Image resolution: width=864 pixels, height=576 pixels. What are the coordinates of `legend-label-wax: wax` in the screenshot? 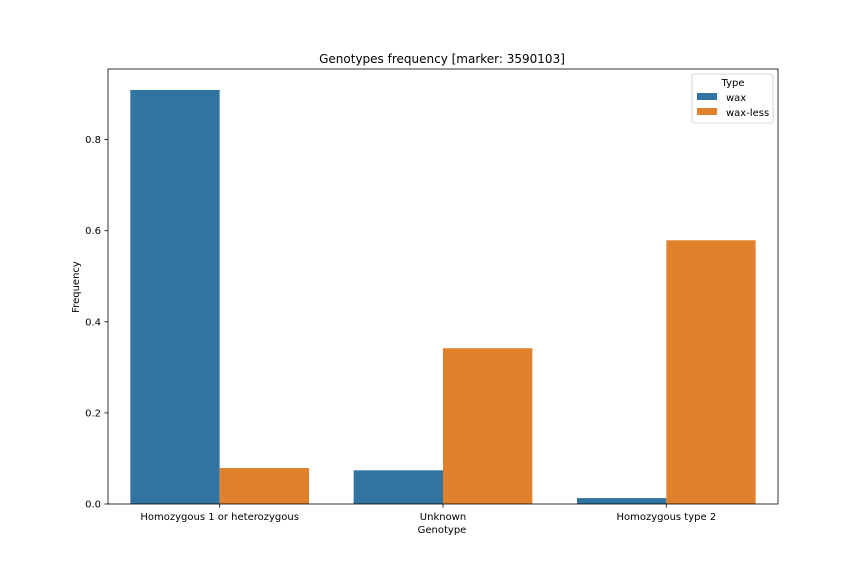 It's located at (736, 98).